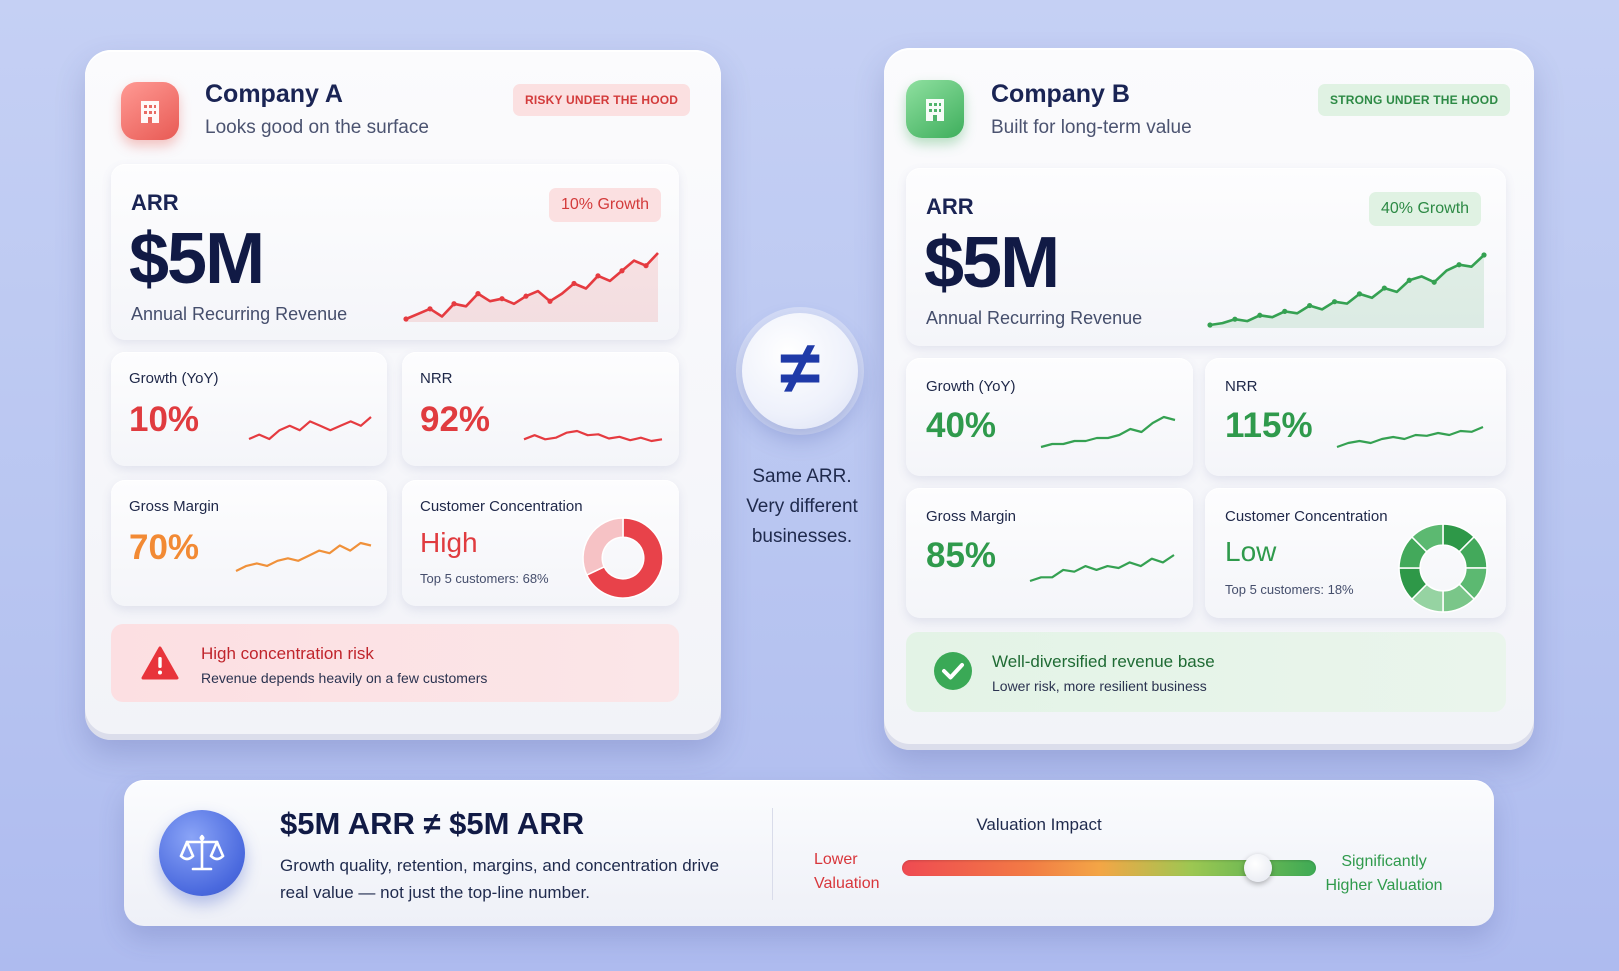 The height and width of the screenshot is (971, 1619). Describe the element at coordinates (772, 854) in the screenshot. I see `divider` at that location.